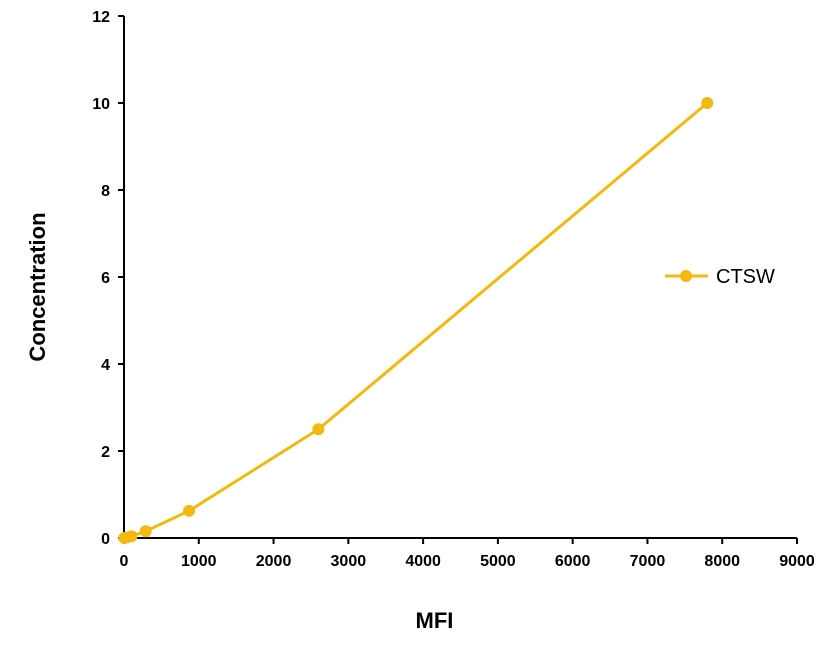 This screenshot has width=829, height=655. Describe the element at coordinates (349, 561) in the screenshot. I see `x-tick-label: 3000` at that location.